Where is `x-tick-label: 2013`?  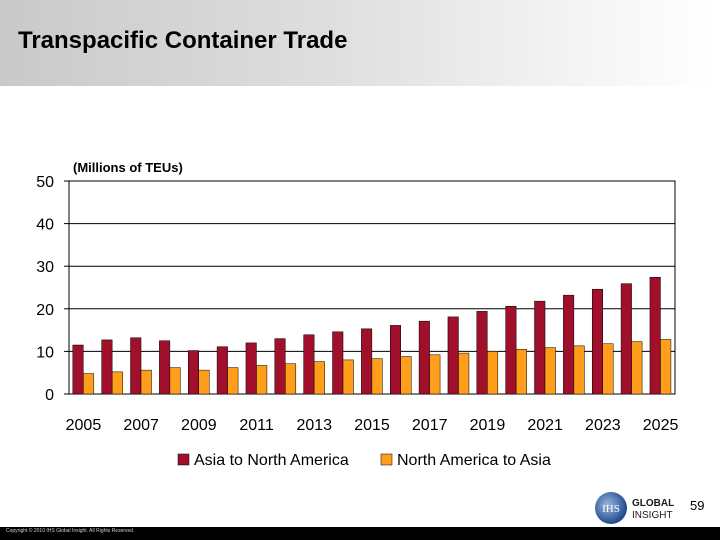
x-tick-label: 2013 is located at coordinates (314, 425).